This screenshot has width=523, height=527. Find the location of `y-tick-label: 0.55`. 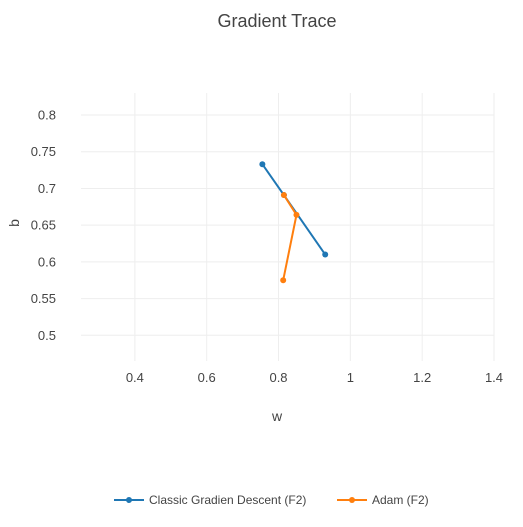

y-tick-label: 0.55 is located at coordinates (43, 298).